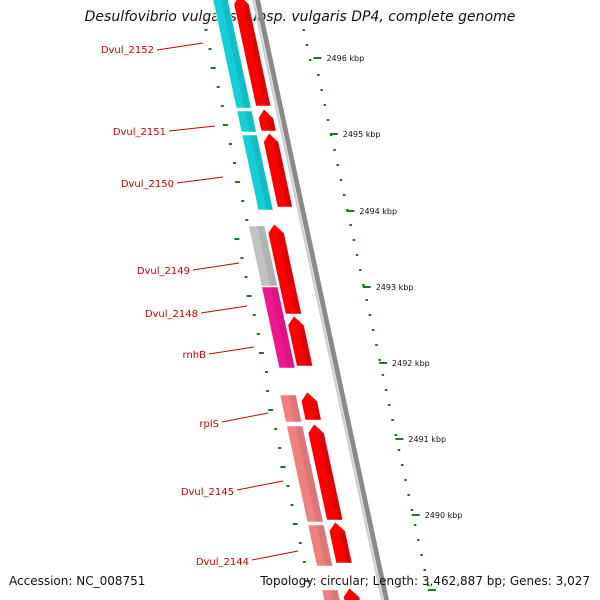 The image size is (600, 600). Describe the element at coordinates (147, 184) in the screenshot. I see `gene-label: Dvul_2150` at that location.